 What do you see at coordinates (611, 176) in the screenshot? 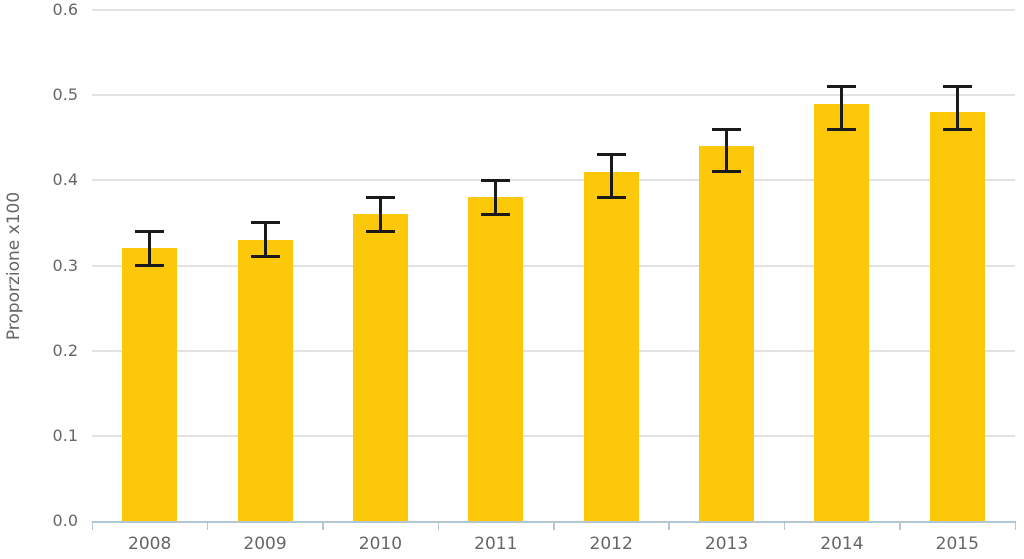
I see `error-bar-stem-2012` at bounding box center [611, 176].